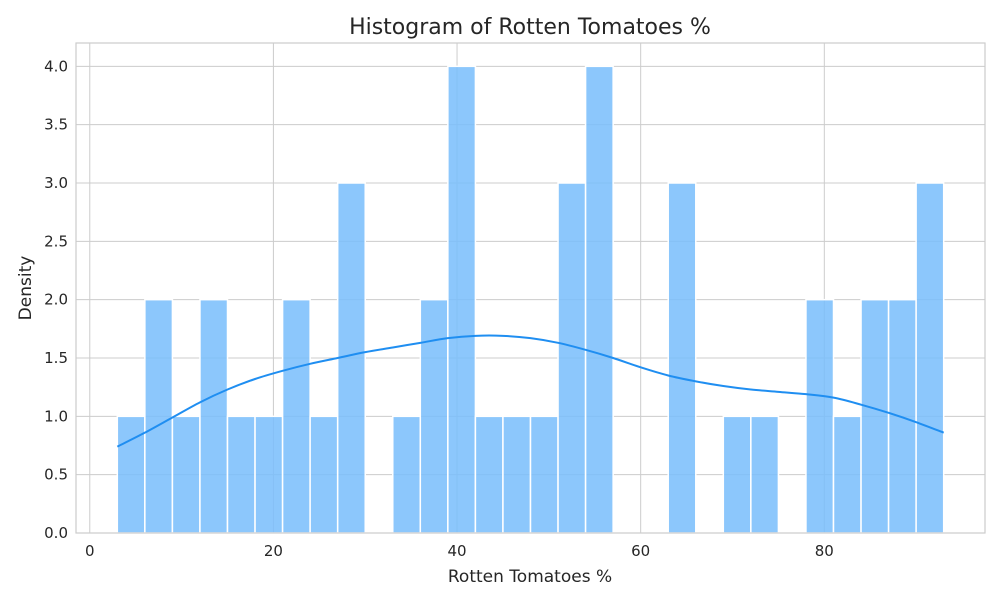 This screenshot has width=1000, height=600. I want to click on y-tick-label: 3.5, so click(56, 125).